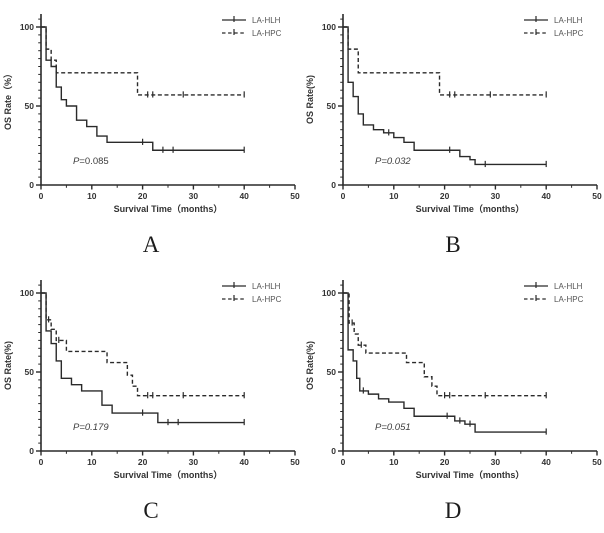  I want to click on p-value-label: P=0.051, so click(393, 427).